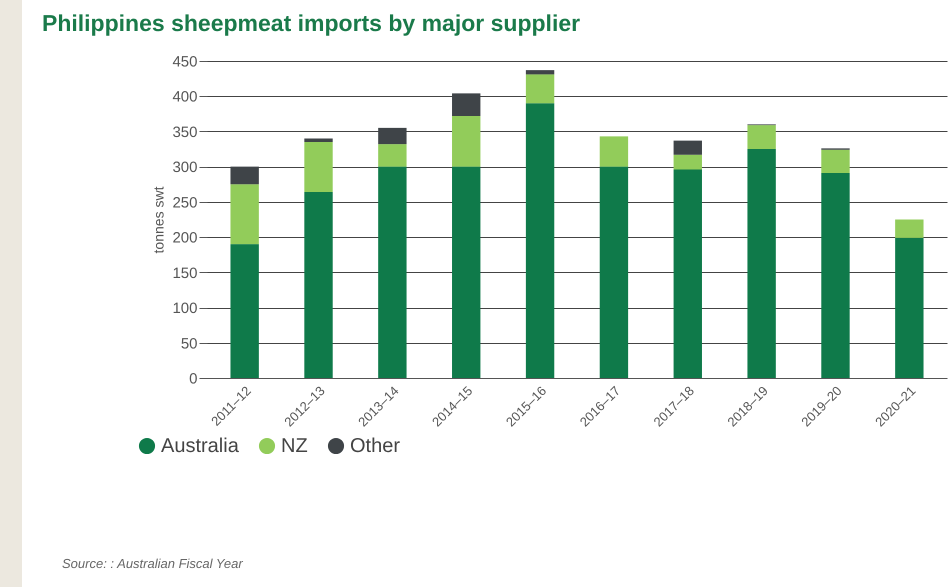  I want to click on y-tick-label: 200, so click(185, 238).